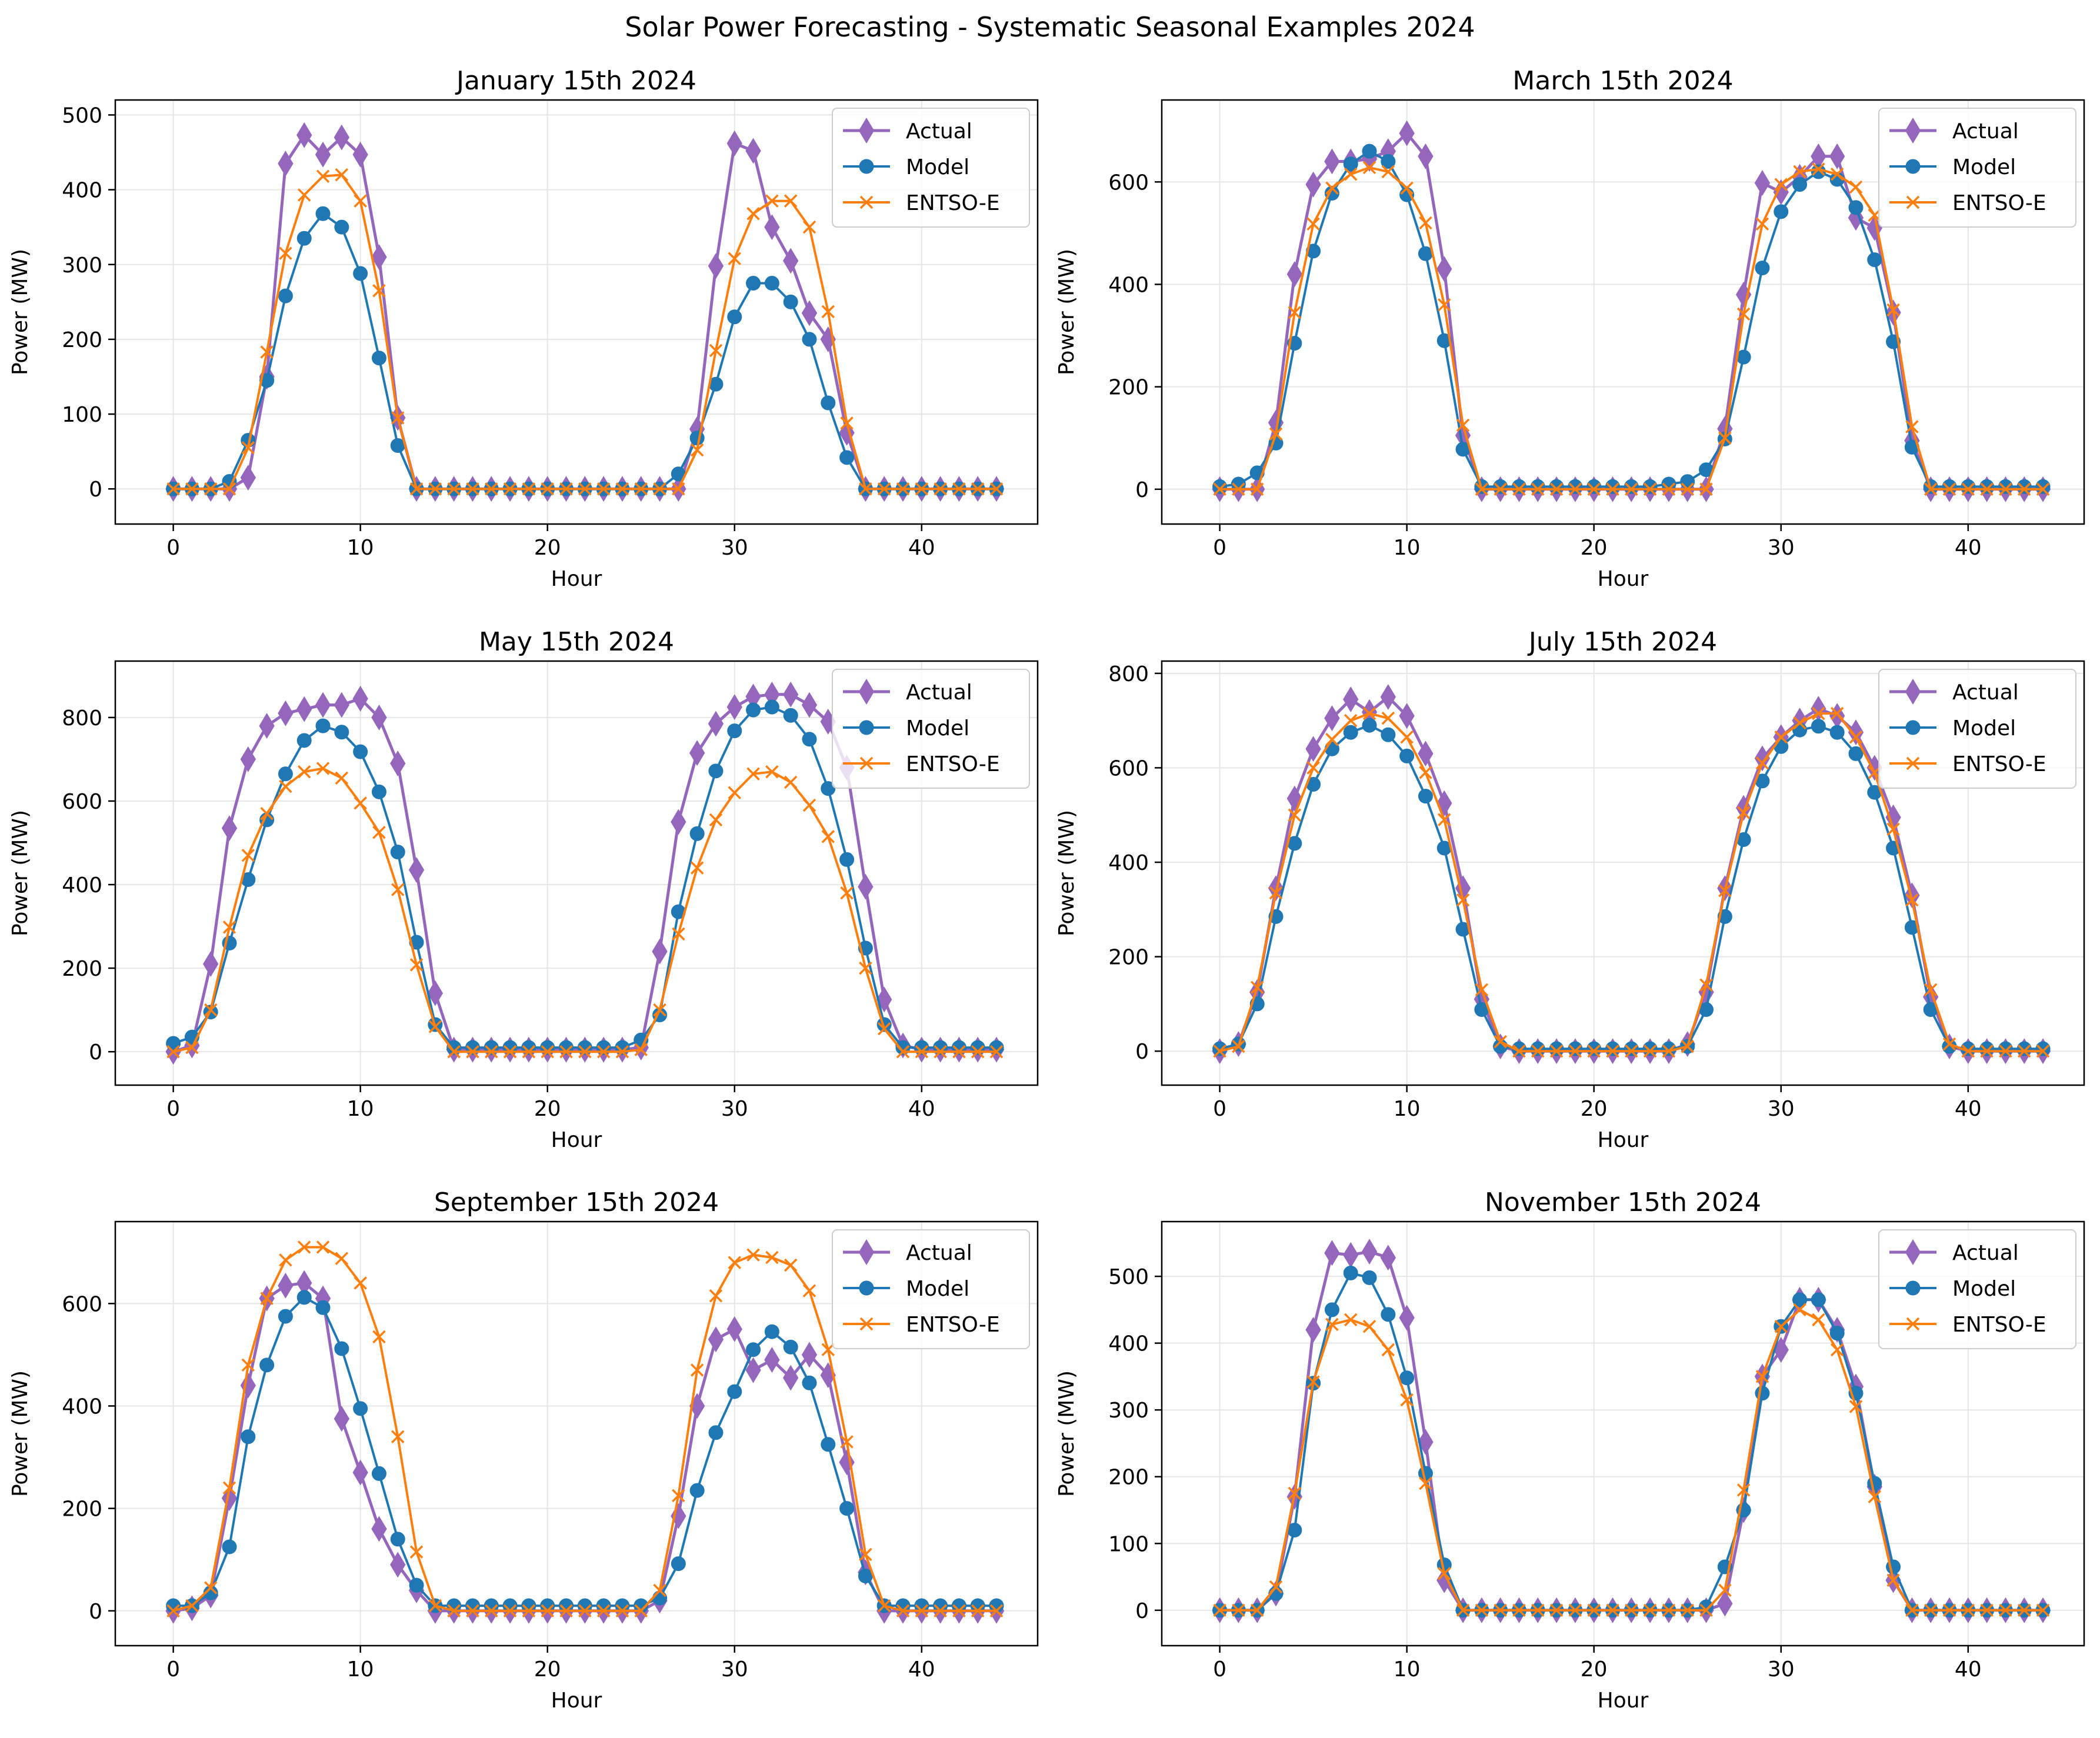 The width and height of the screenshot is (2100, 1738). I want to click on series-group, so click(585, 1432).